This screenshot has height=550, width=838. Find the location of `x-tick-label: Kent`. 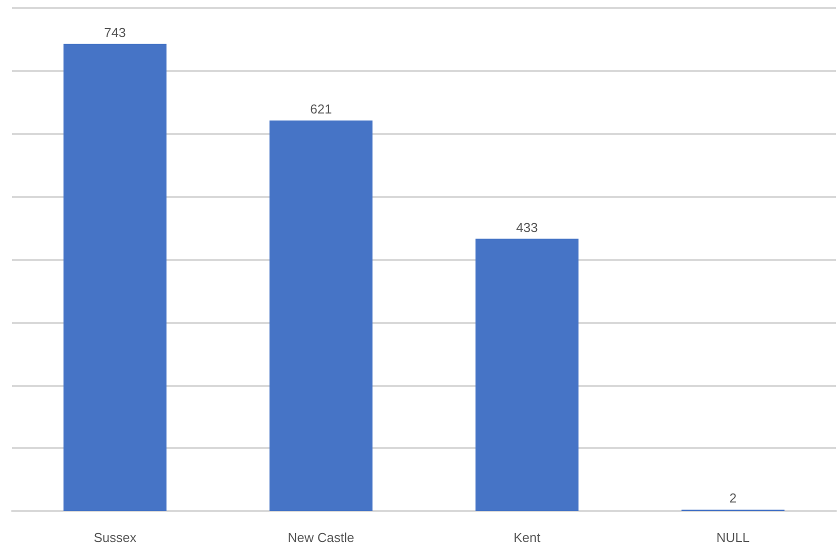

x-tick-label: Kent is located at coordinates (527, 537).